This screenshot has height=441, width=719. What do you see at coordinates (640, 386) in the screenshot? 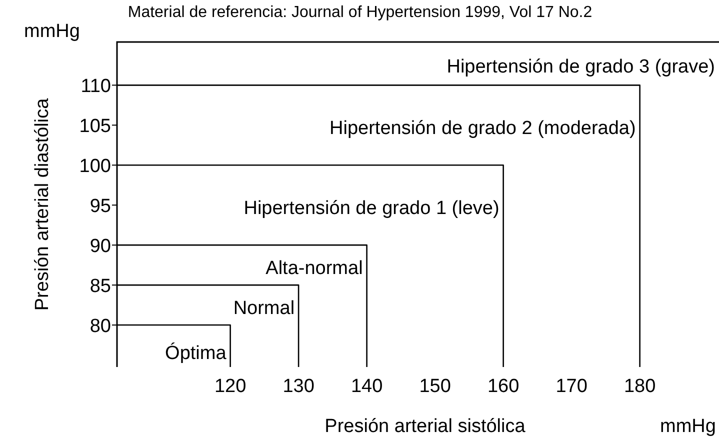
I see `x-tick-label: 180` at bounding box center [640, 386].